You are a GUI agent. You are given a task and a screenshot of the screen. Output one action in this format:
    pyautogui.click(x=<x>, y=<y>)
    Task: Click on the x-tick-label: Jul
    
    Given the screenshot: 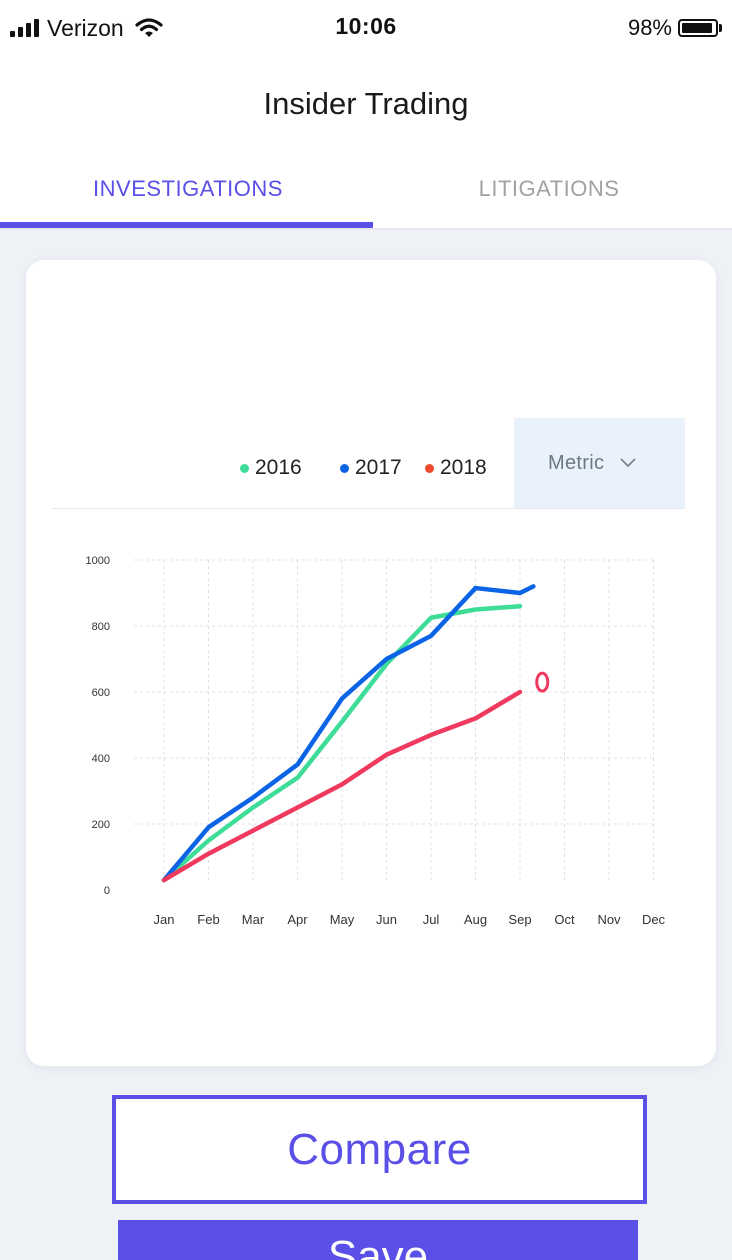 What is the action you would take?
    pyautogui.click(x=431, y=919)
    